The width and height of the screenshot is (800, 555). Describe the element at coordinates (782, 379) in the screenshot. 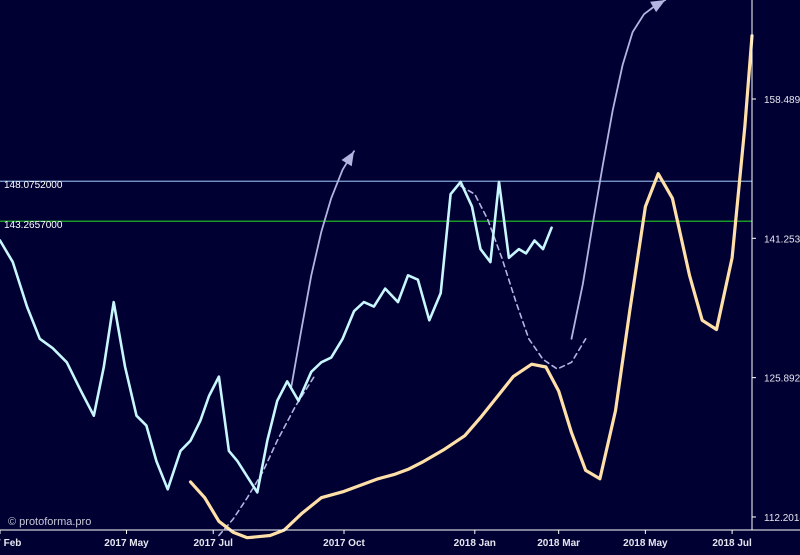

I see `y-tick-label: 125.8925` at that location.